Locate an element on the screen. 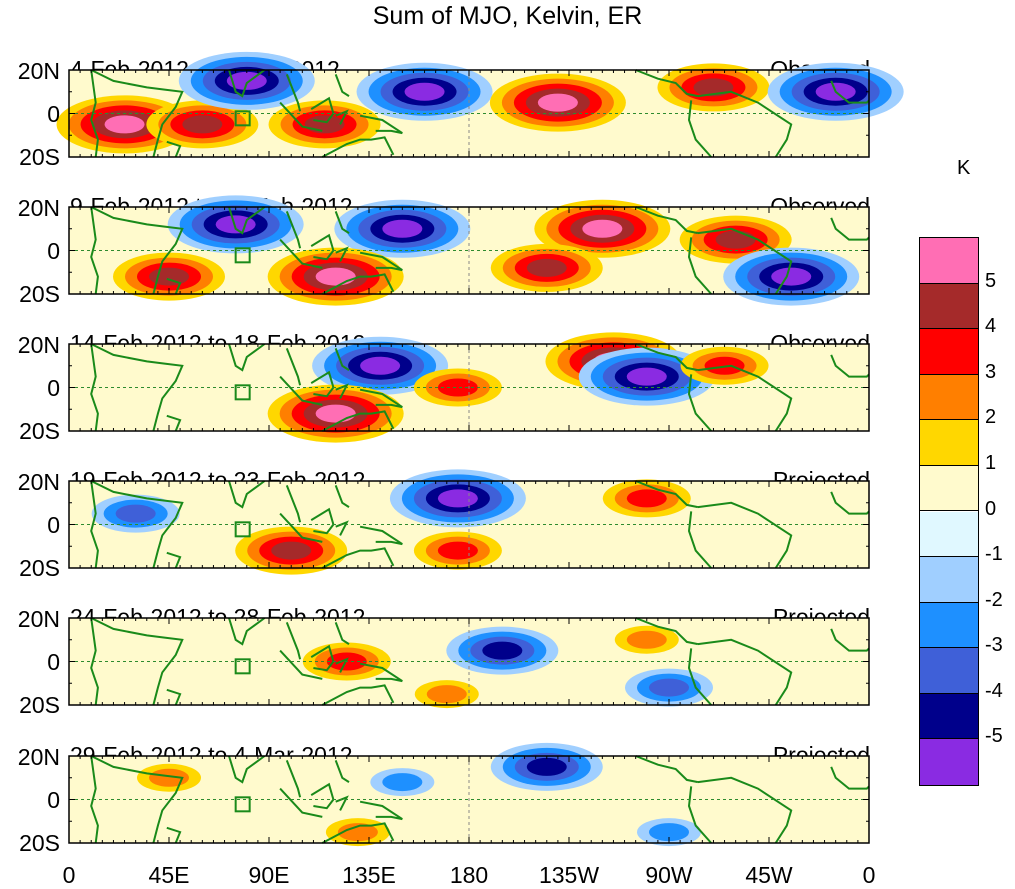 This screenshot has width=1015, height=889. colorbar-label: -5 is located at coordinates (994, 736).